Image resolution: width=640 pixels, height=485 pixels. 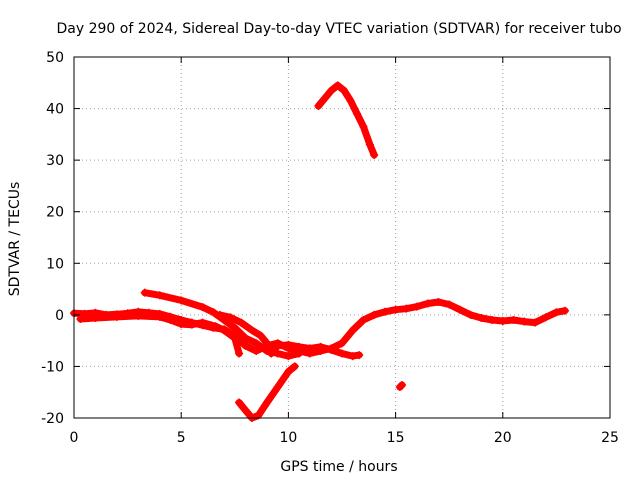 What do you see at coordinates (503, 438) in the screenshot?
I see `x-tick-label: 20` at bounding box center [503, 438].